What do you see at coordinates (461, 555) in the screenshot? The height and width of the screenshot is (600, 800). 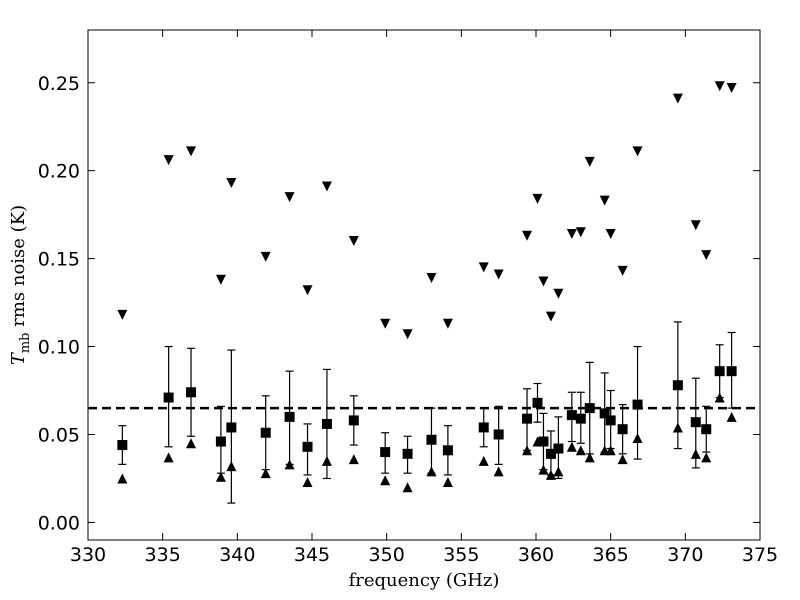 I see `x-tick-label: 355` at bounding box center [461, 555].